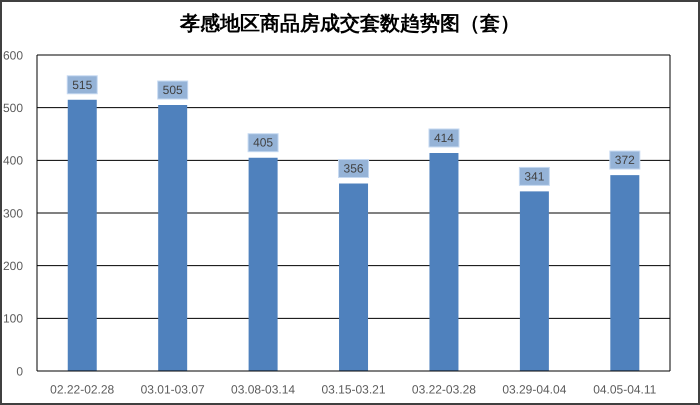 Image resolution: width=700 pixels, height=405 pixels. Describe the element at coordinates (354, 169) in the screenshot. I see `data-label: 356` at that location.